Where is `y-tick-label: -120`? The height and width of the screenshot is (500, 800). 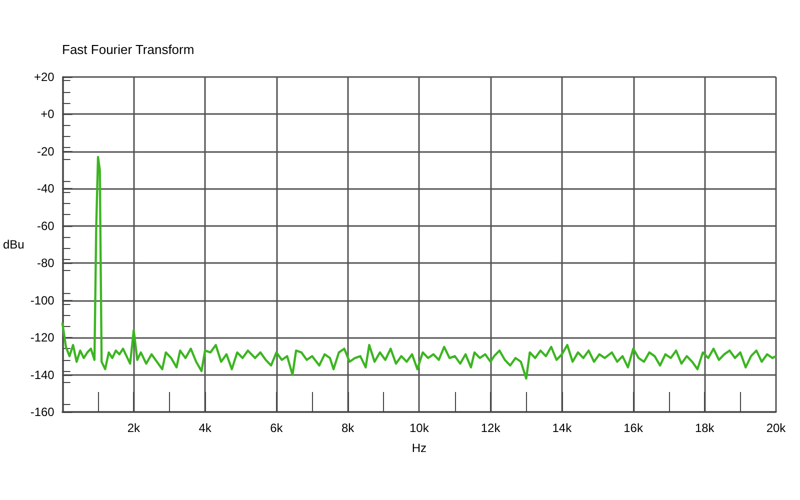
y-tick-label: -120 is located at coordinates (42, 337).